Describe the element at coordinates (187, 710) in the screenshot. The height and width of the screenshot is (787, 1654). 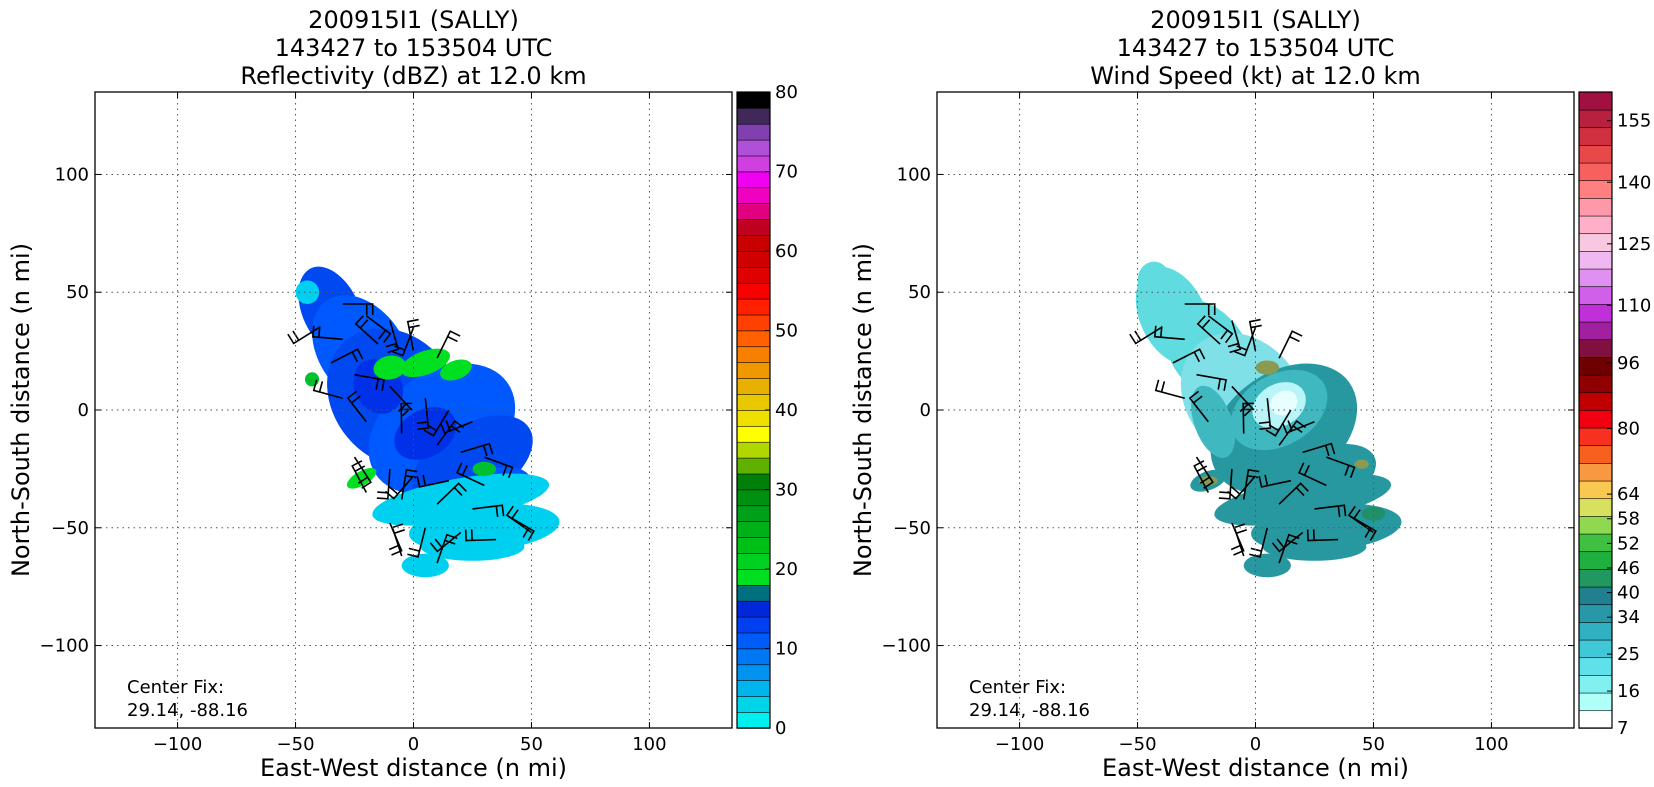
I see `center-fix-annotation: 29.14, -88.16` at that location.